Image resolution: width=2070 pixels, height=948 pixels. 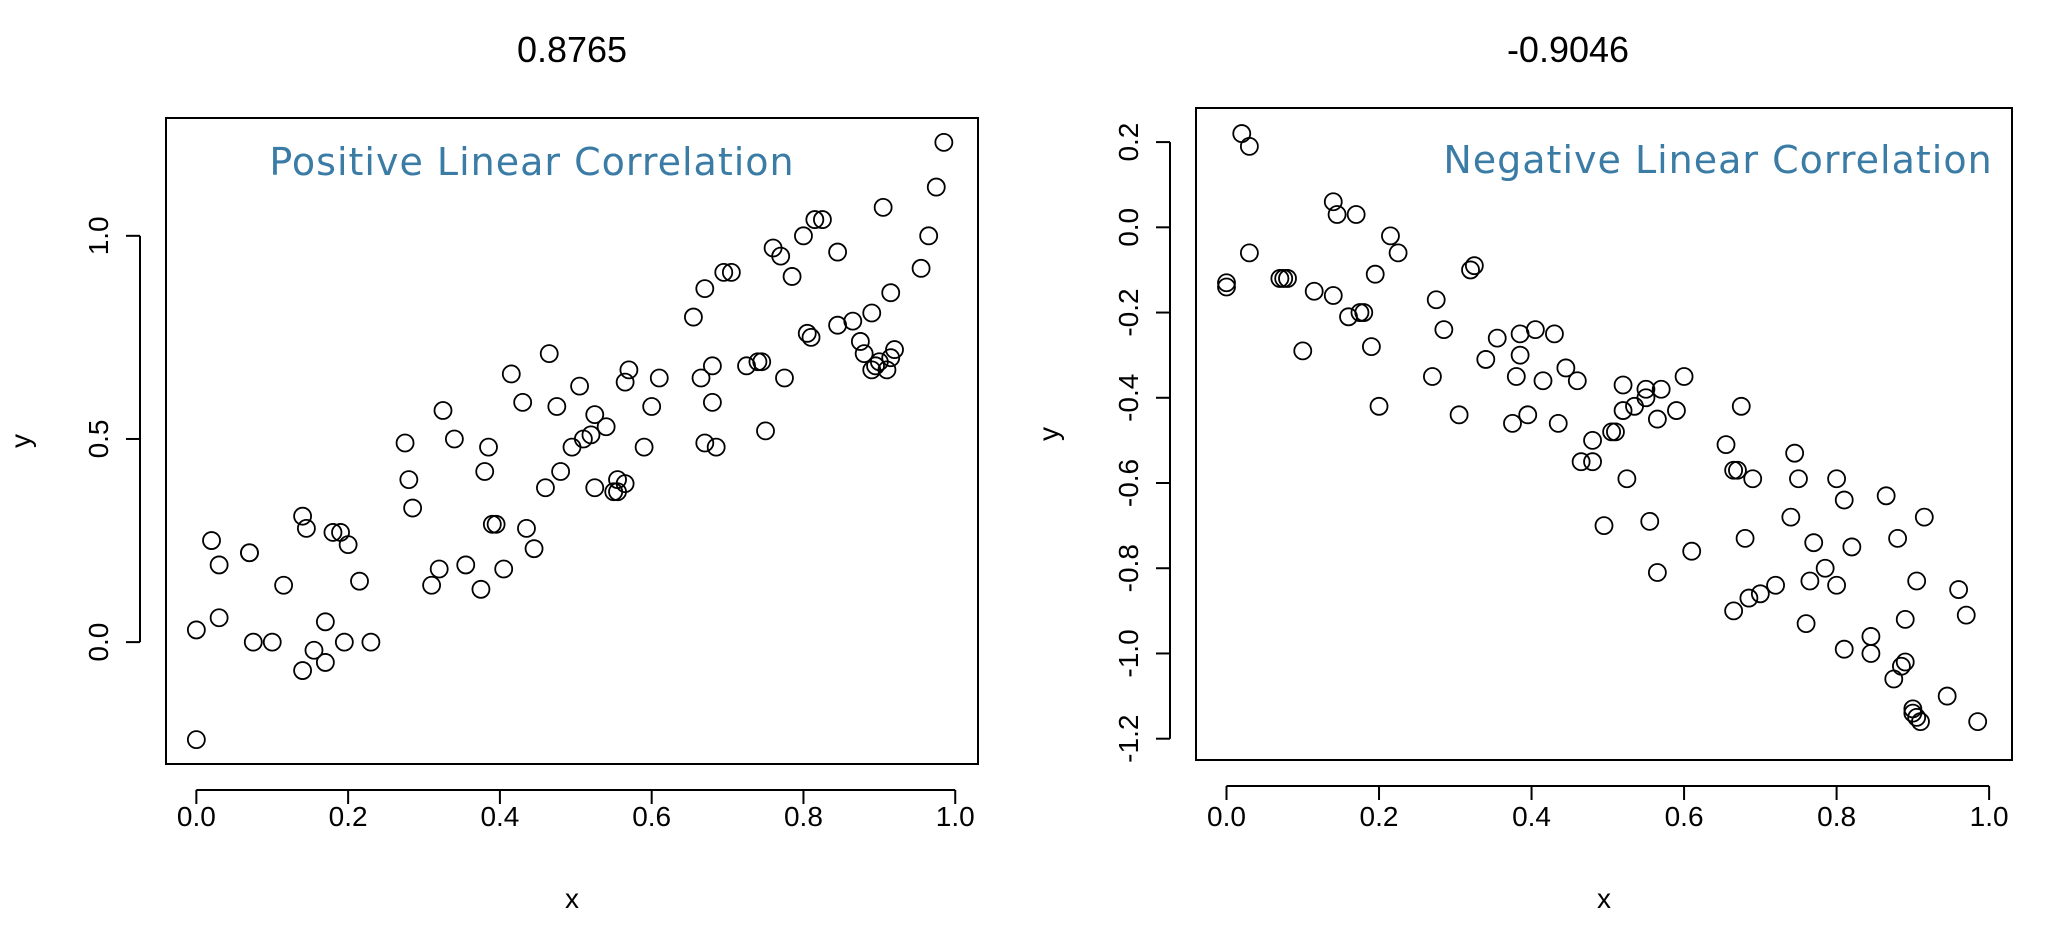 I want to click on y-tick-label: 1.0, so click(x=98, y=235).